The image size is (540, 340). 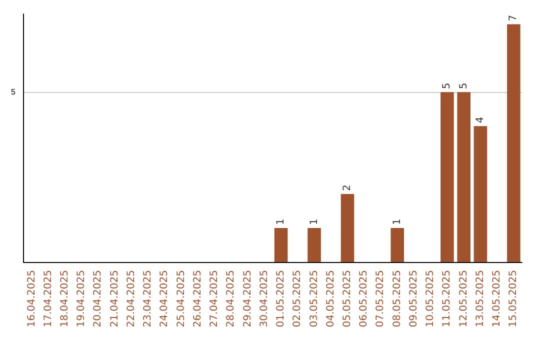 What do you see at coordinates (480, 299) in the screenshot?
I see `x-tick-label: 13.05.2025` at bounding box center [480, 299].